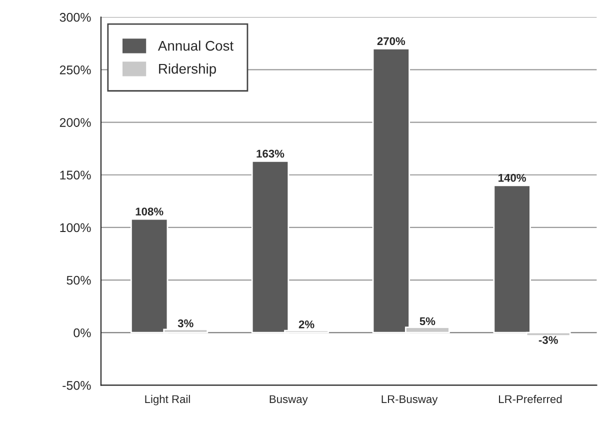 The image size is (612, 428). I want to click on y-tick-label: 300%, so click(75, 17).